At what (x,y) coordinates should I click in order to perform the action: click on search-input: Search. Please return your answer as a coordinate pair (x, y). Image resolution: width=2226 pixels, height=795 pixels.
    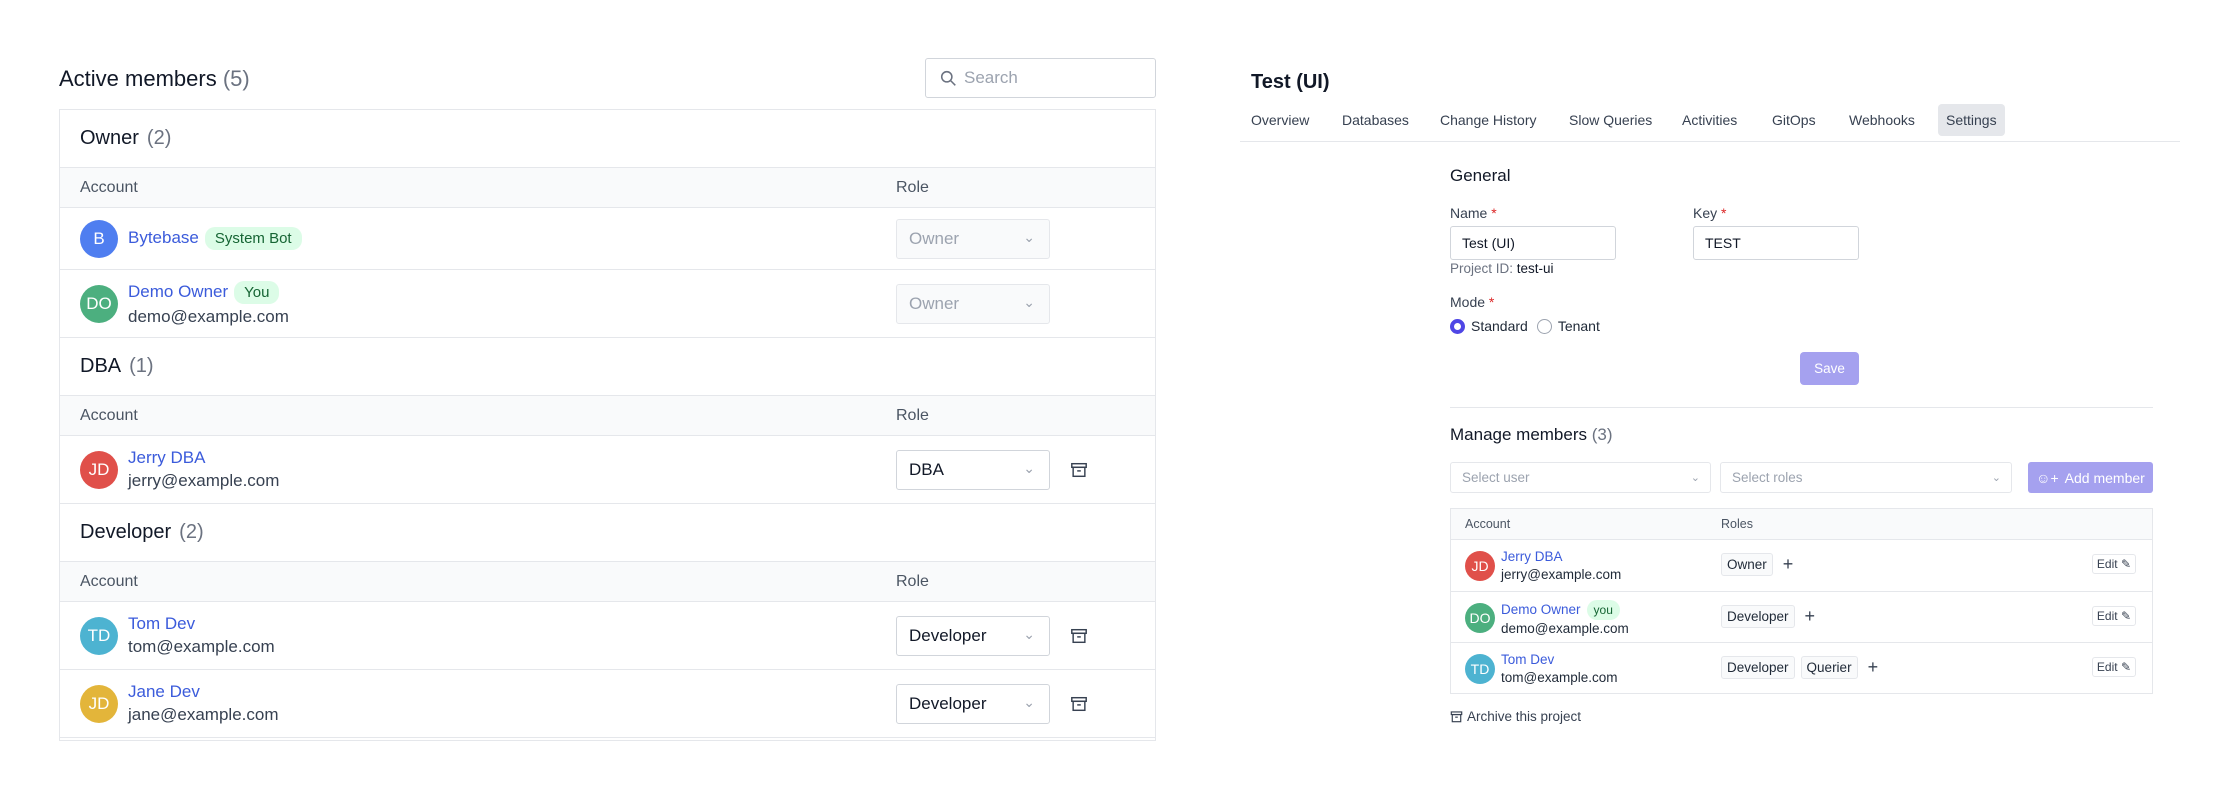
    Looking at the image, I should click on (1040, 78).